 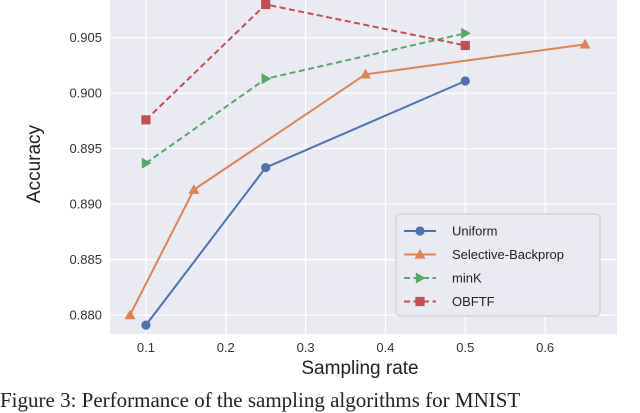 What do you see at coordinates (85, 204) in the screenshot?
I see `y-tick-label: 0.890` at bounding box center [85, 204].